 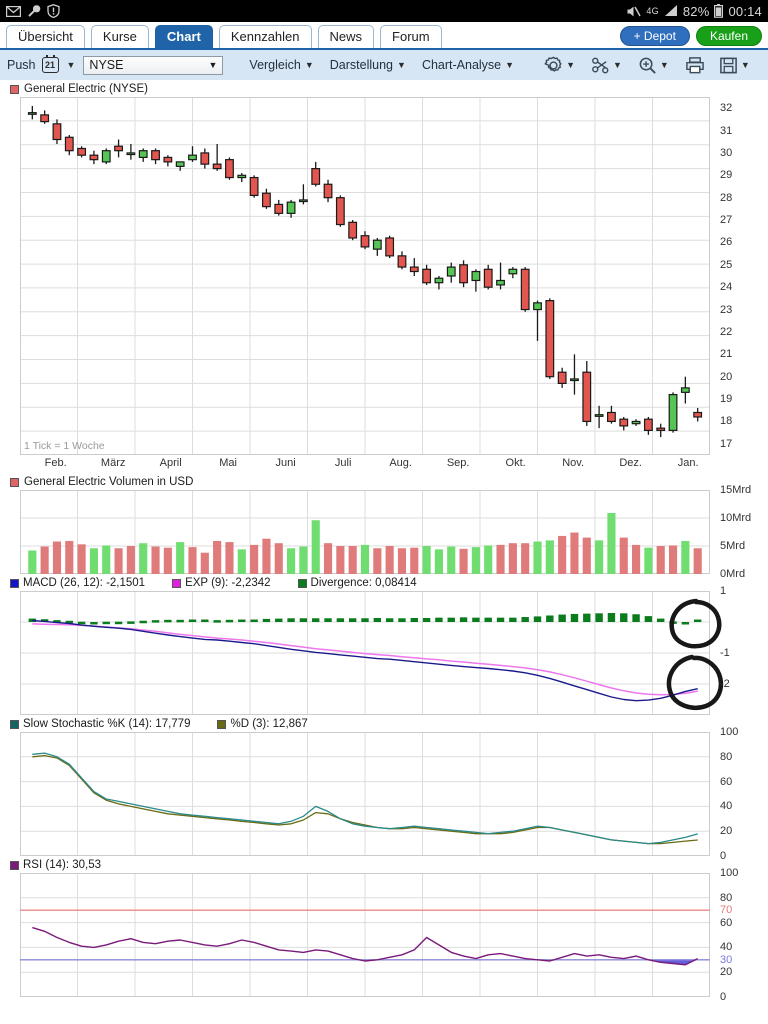 What do you see at coordinates (378, 794) in the screenshot?
I see `stochastic-plot: 100 80 60 40 20 0` at bounding box center [378, 794].